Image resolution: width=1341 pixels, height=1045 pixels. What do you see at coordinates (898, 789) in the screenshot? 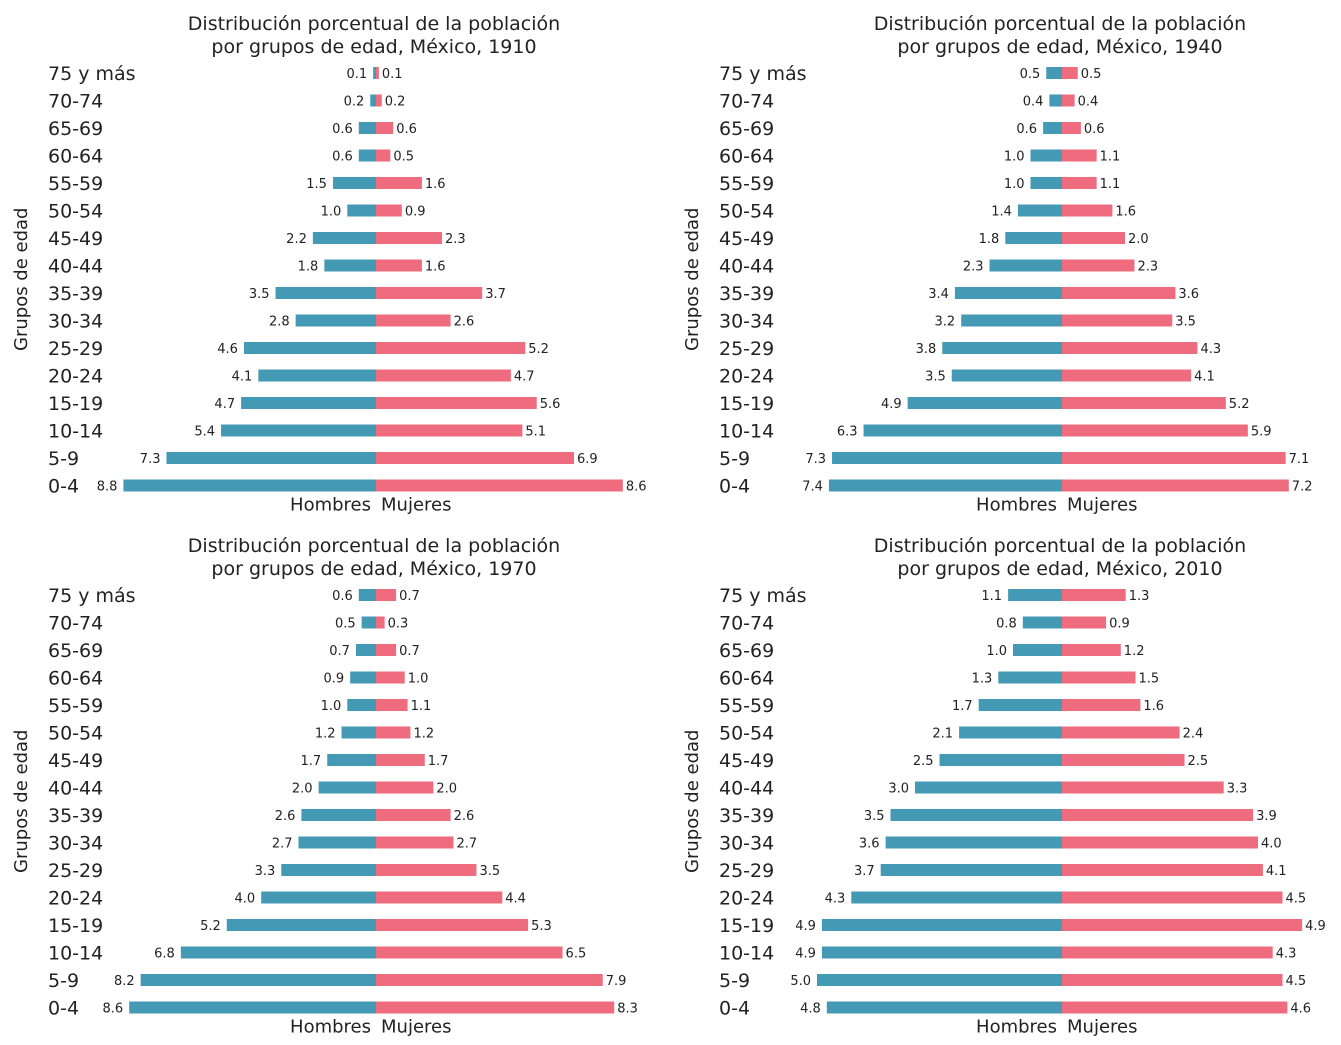
I see `value-label-hombres: 3.0` at bounding box center [898, 789].